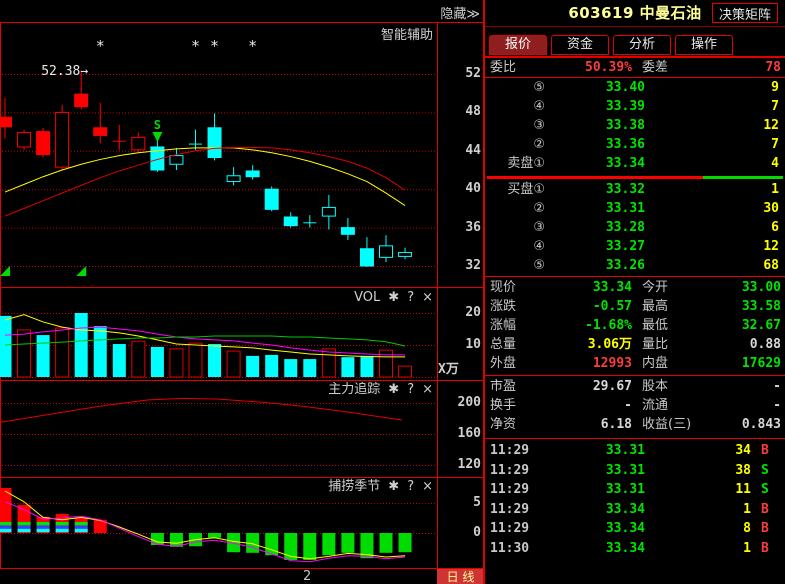 This screenshot has width=785, height=584. What do you see at coordinates (625, 125) in the screenshot?
I see `level-price: 33.38` at bounding box center [625, 125].